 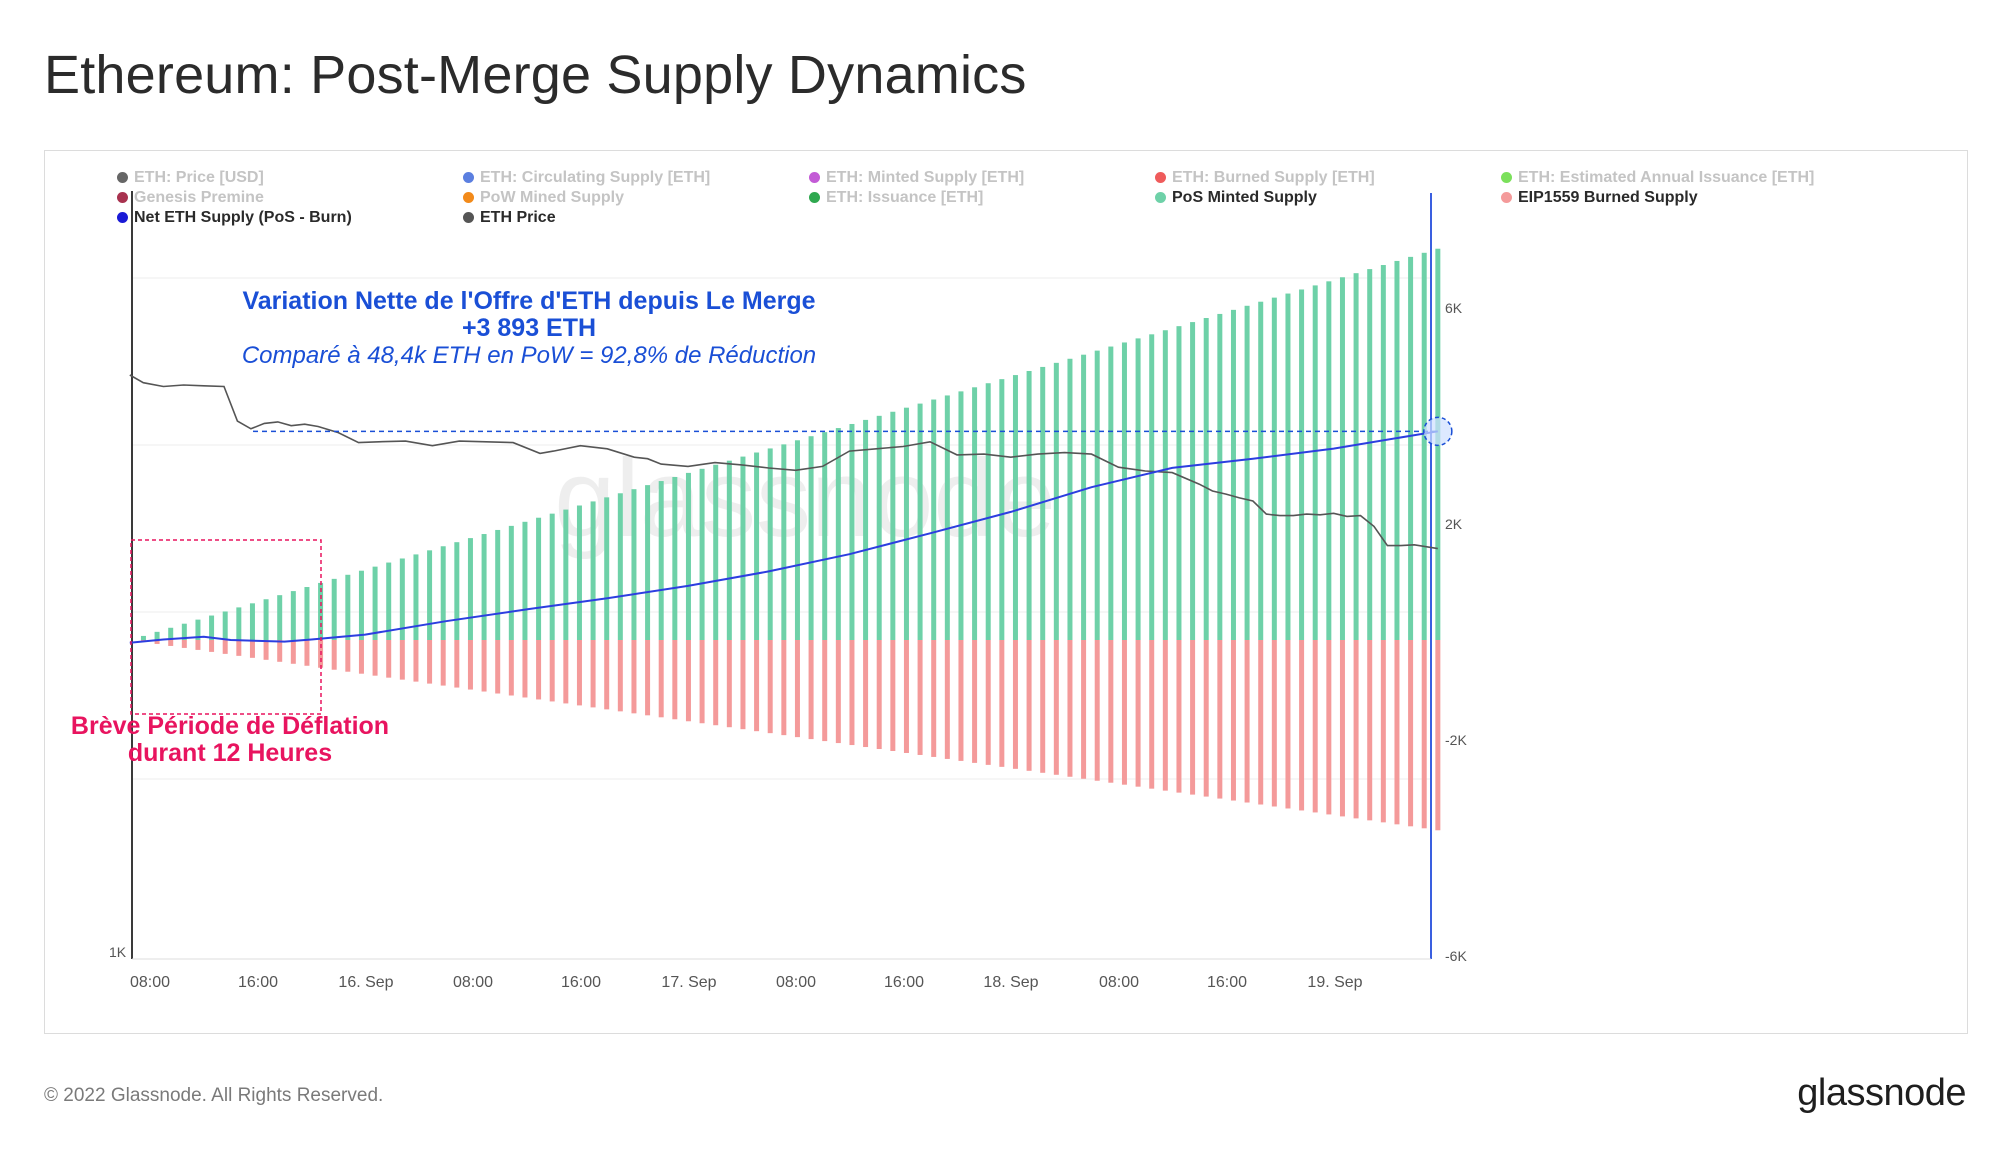 I want to click on legend-item-9: EIP1559 Burned Supply, so click(x=1599, y=198).